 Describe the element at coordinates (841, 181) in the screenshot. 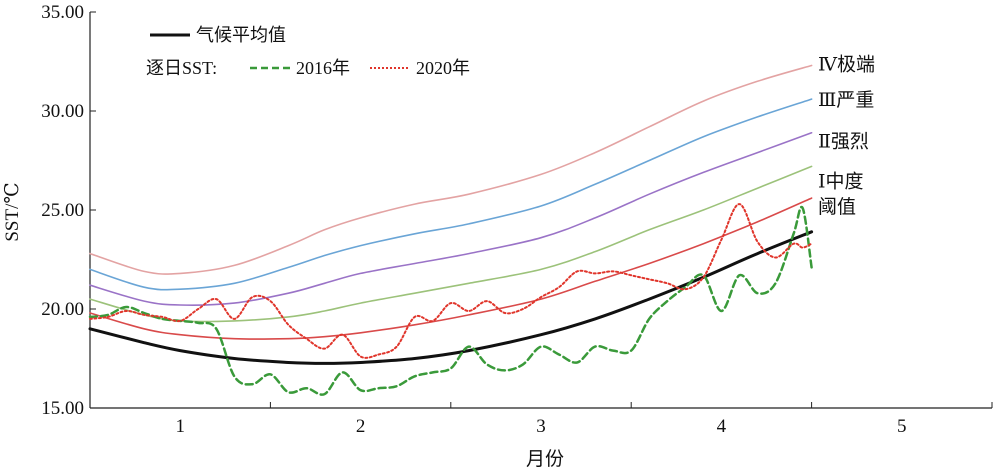

I see `band-label: Ⅰ中度` at that location.